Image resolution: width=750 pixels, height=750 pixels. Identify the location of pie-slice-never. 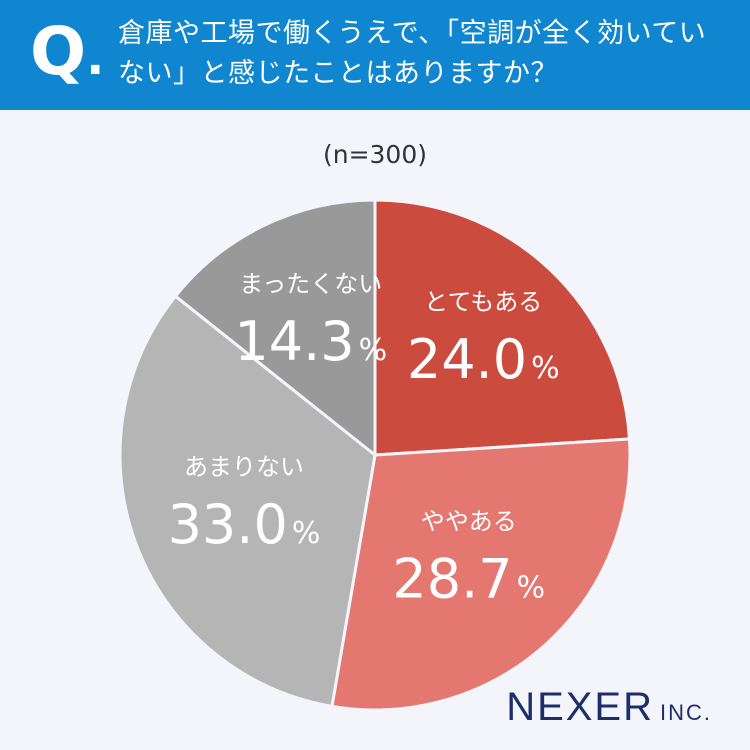
(275, 327).